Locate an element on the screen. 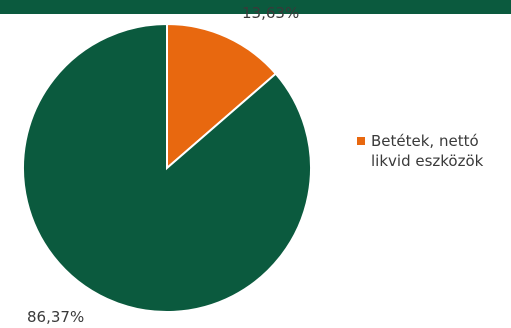 The image size is (511, 328). top-band is located at coordinates (255, 7).